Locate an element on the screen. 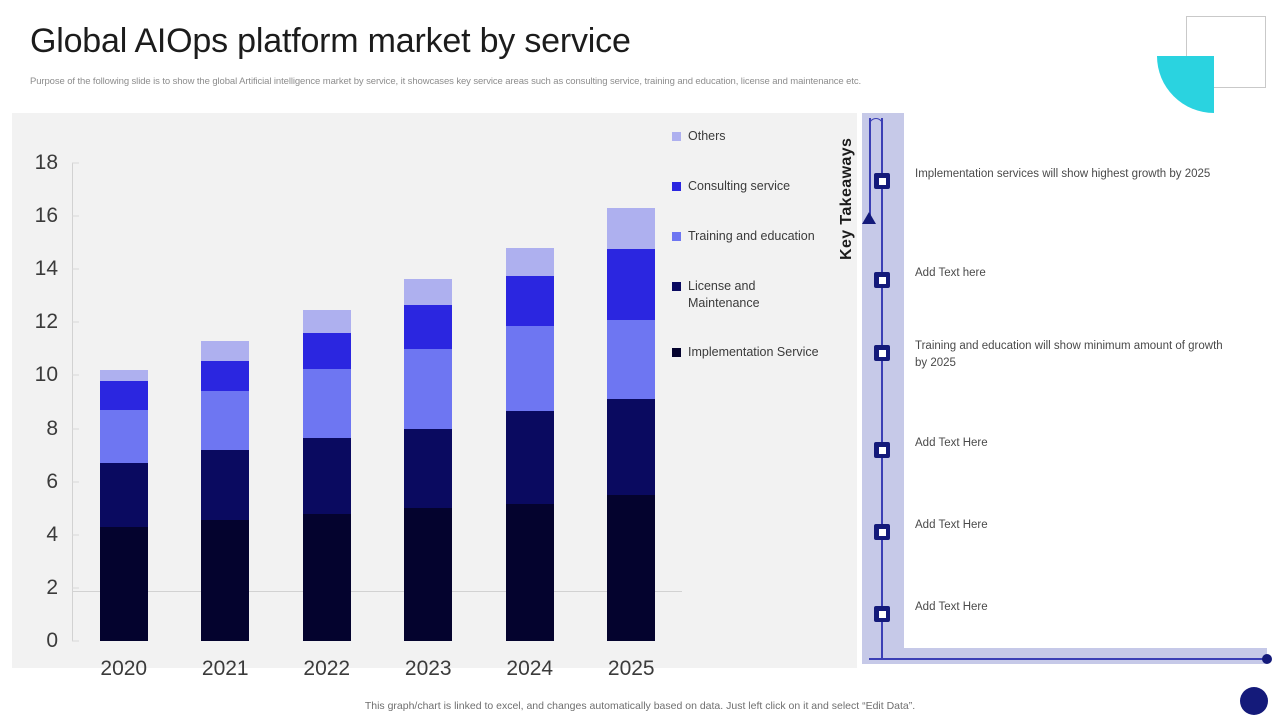  timeline-end-dot-icon is located at coordinates (1267, 659).